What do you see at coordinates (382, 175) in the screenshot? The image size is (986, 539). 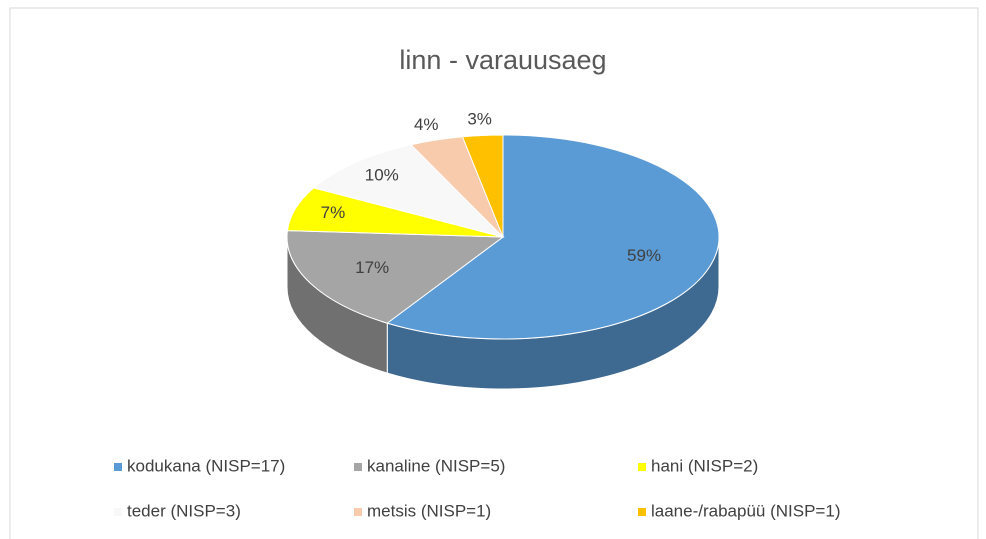 I see `data-label: 10%` at bounding box center [382, 175].